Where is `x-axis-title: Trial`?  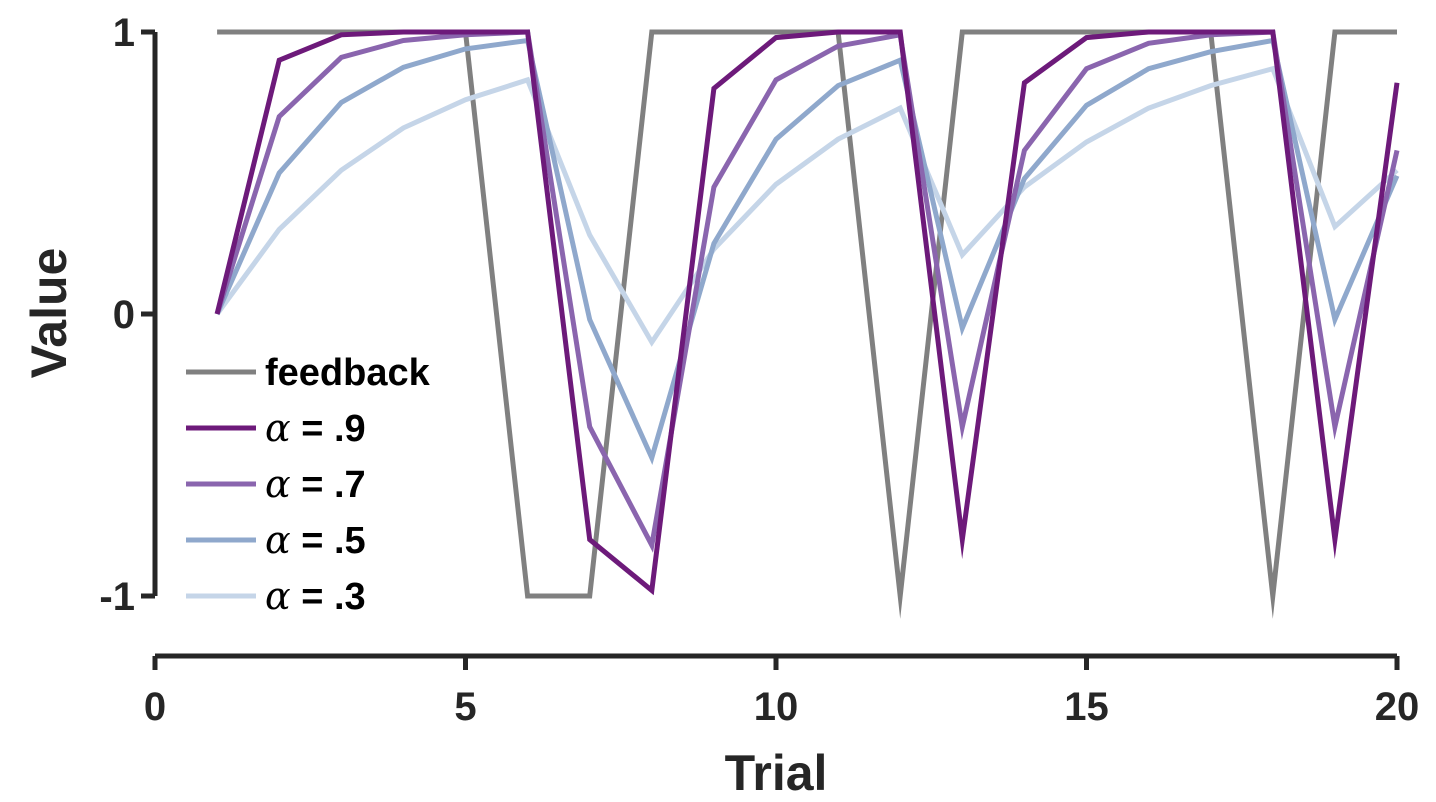 x-axis-title: Trial is located at coordinates (776, 773).